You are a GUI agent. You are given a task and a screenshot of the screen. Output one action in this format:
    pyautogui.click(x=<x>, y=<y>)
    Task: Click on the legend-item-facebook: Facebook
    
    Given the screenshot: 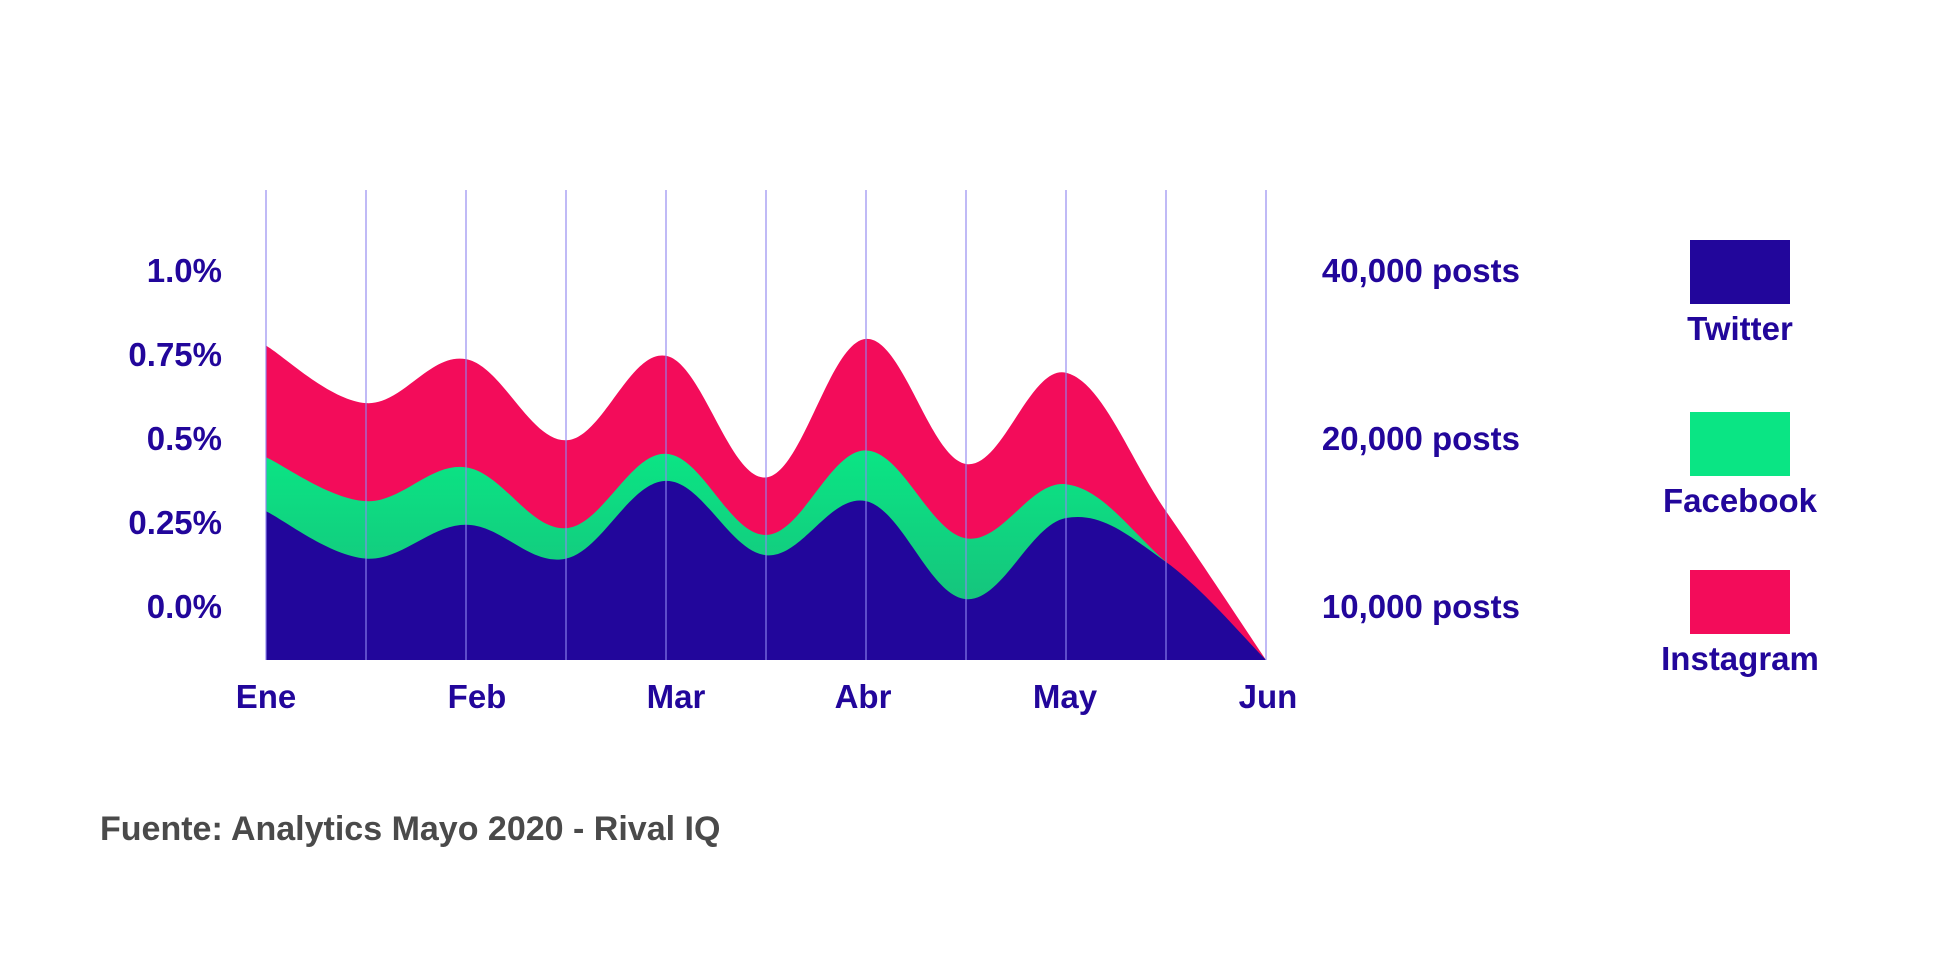 What is the action you would take?
    pyautogui.click(x=1740, y=466)
    